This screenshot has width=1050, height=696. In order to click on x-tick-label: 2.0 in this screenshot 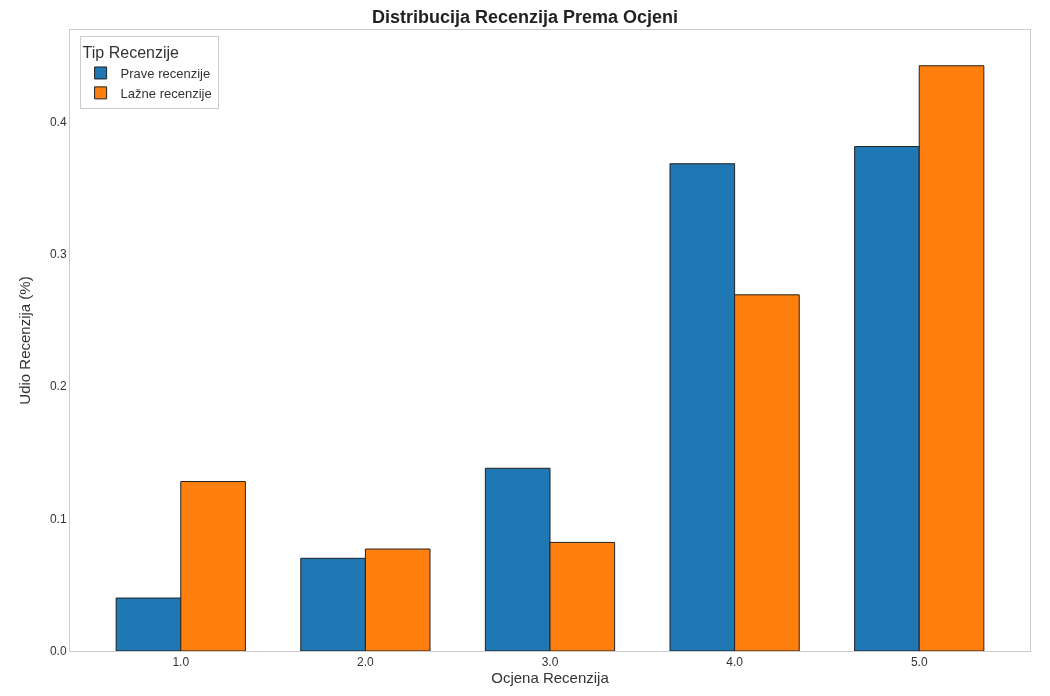, I will do `click(366, 662)`.